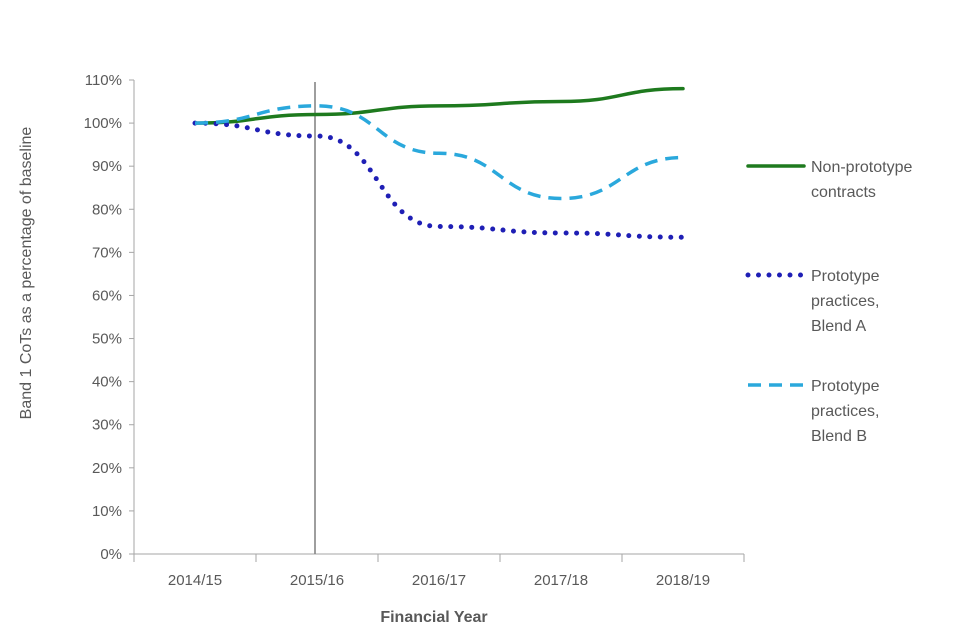  Describe the element at coordinates (843, 192) in the screenshot. I see `legend-label-1: contracts` at that location.